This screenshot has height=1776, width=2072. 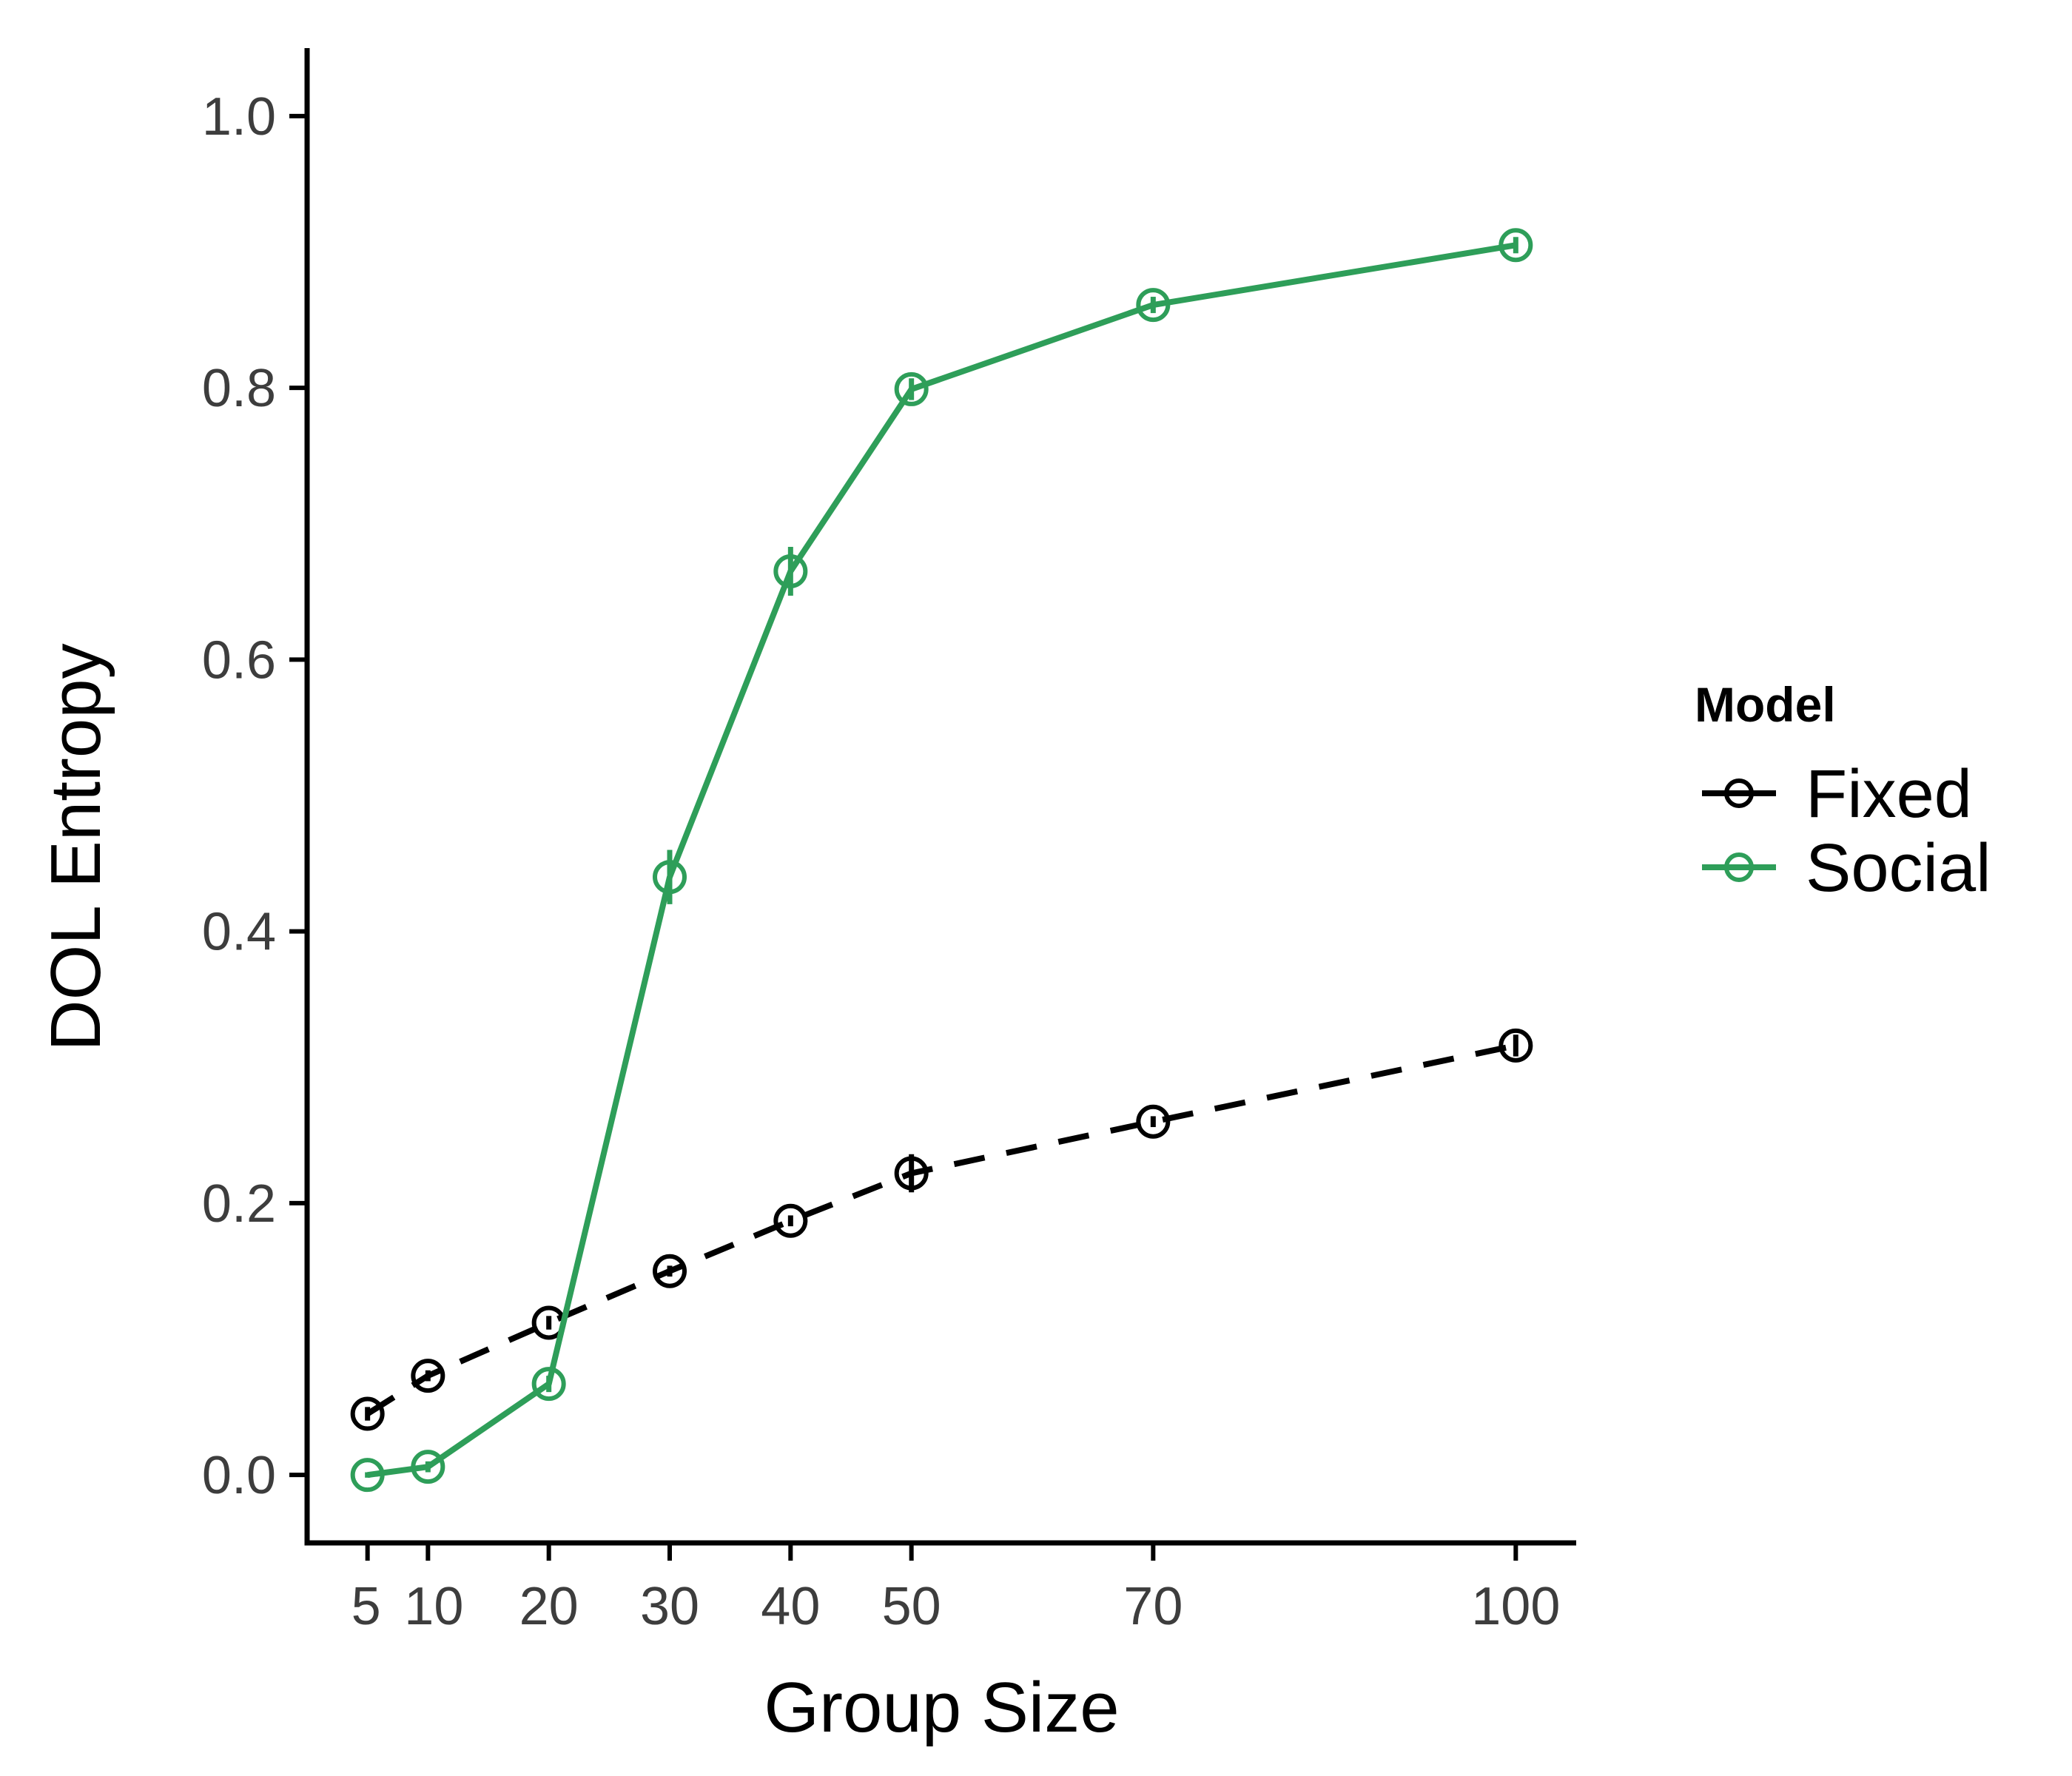 What do you see at coordinates (239, 1475) in the screenshot?
I see `y-tick-label: 0.0` at bounding box center [239, 1475].